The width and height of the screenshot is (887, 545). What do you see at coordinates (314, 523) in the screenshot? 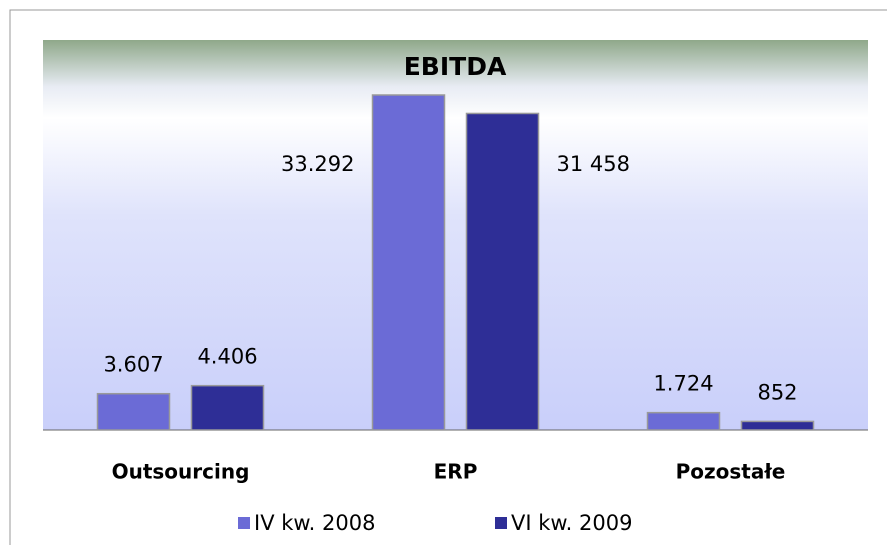
I see `legend-label: IV kw. 2008` at bounding box center [314, 523].